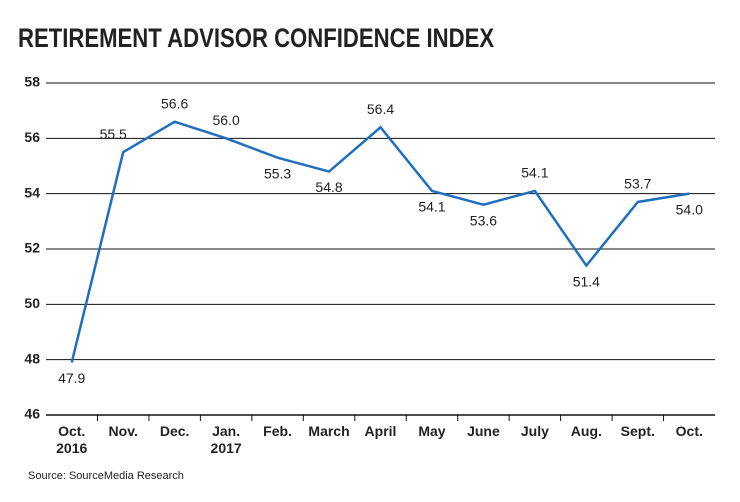 The image size is (740, 502). Describe the element at coordinates (380, 431) in the screenshot. I see `x-tick-label: April` at that location.